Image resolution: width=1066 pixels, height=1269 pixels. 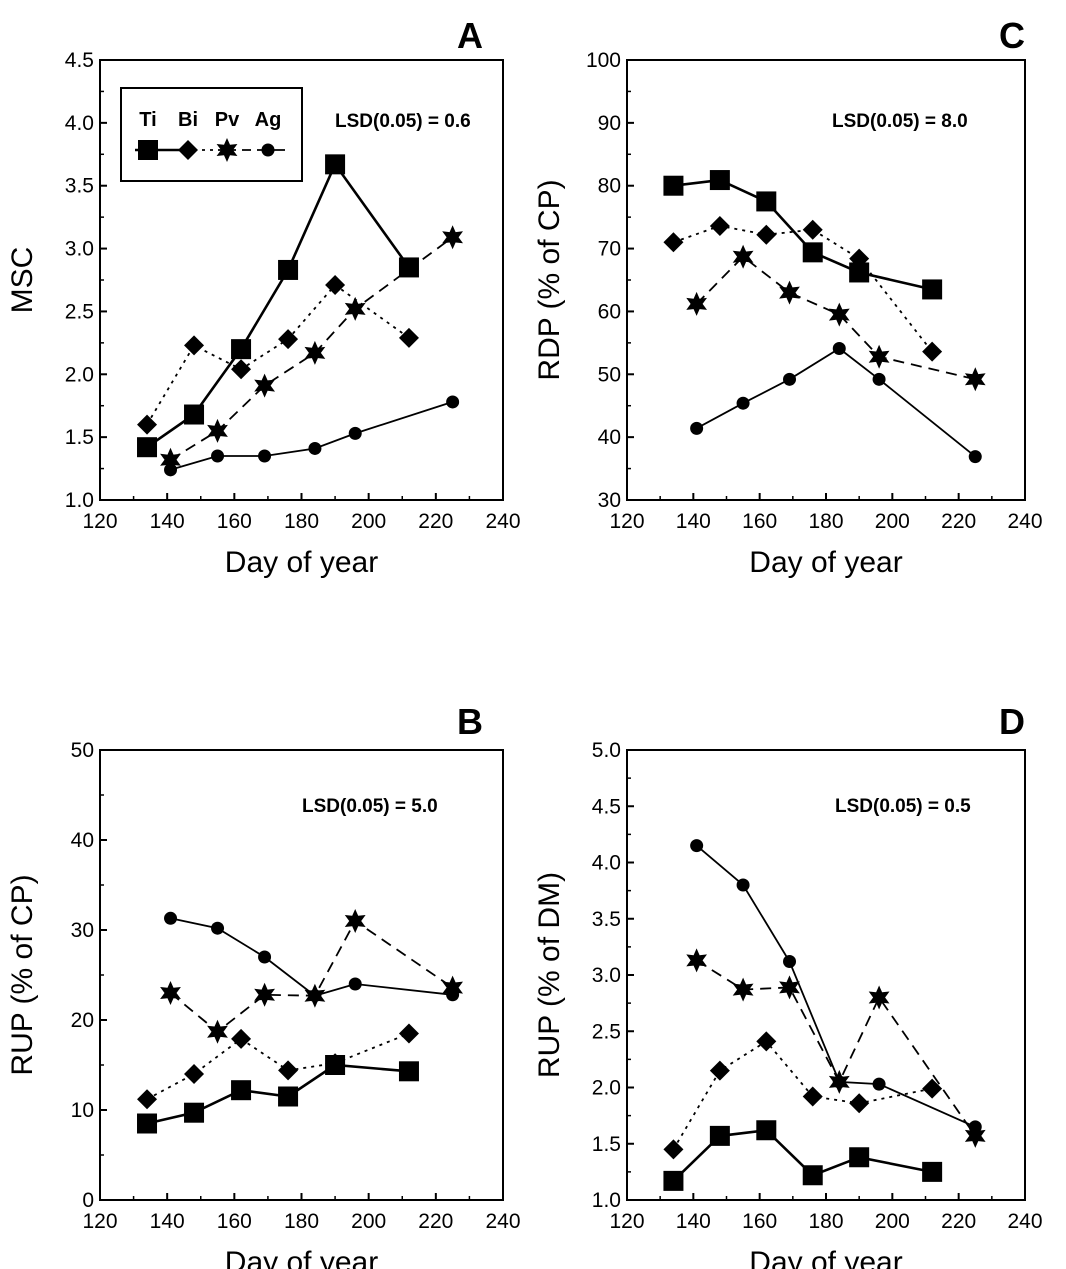 I want to click on x-tick-label: 200, so click(x=892, y=521).